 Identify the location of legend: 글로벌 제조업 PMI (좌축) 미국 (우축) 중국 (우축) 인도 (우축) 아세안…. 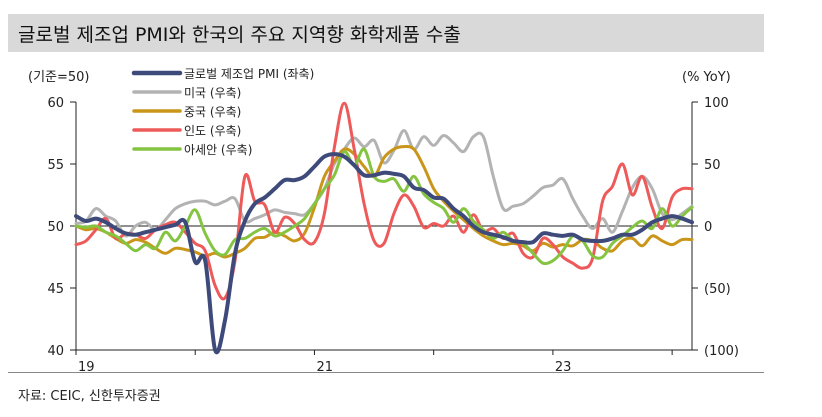
(222, 112).